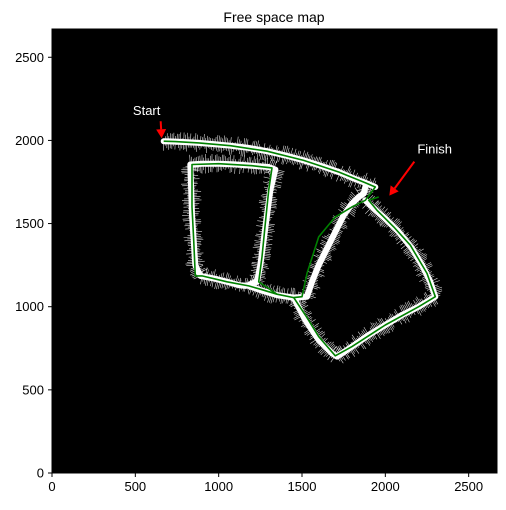  What do you see at coordinates (468, 486) in the screenshot?
I see `x-tick-label: 2500` at bounding box center [468, 486].